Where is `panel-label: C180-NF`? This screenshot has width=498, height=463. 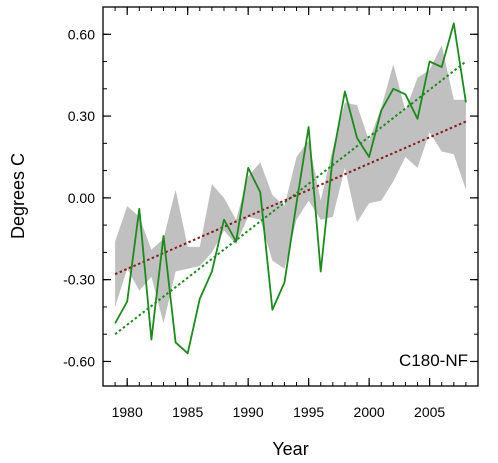
panel-label: C180-NF is located at coordinates (433, 360).